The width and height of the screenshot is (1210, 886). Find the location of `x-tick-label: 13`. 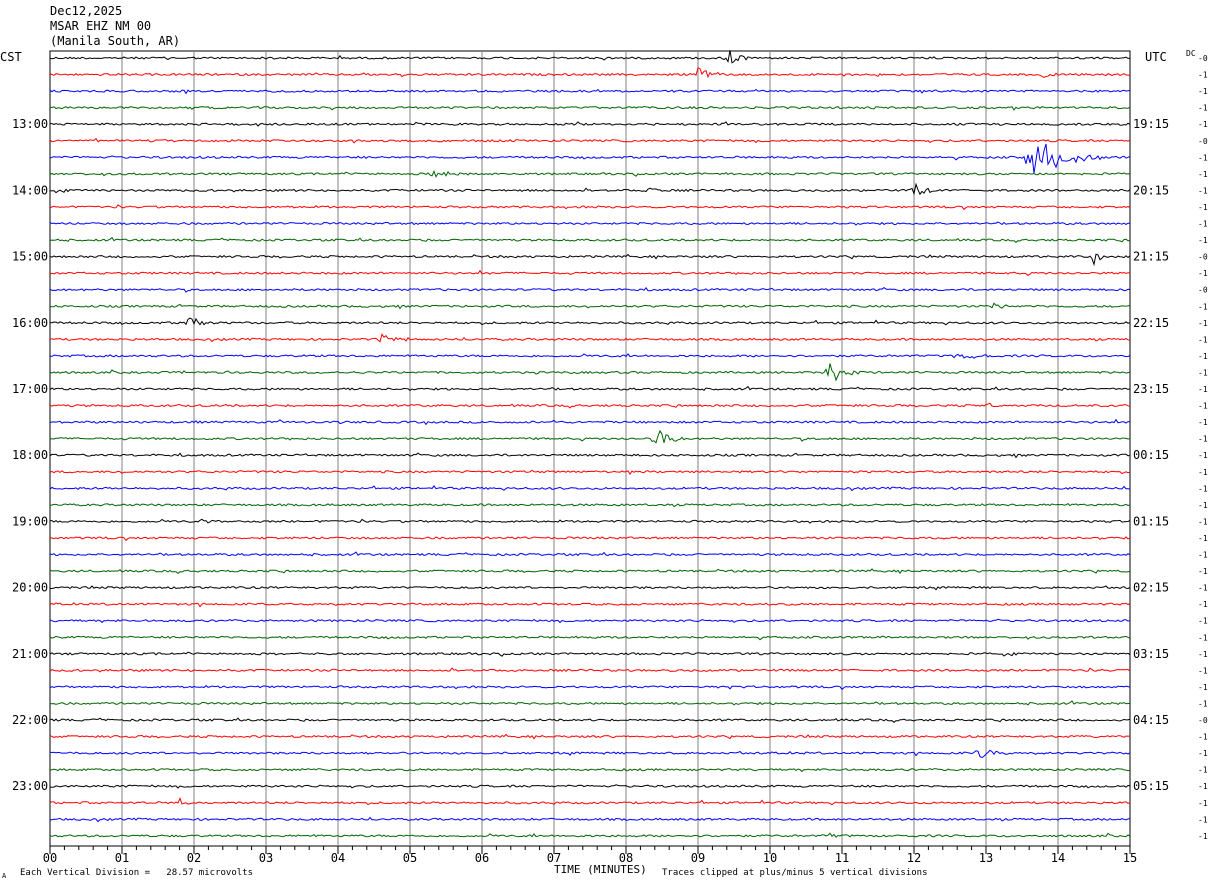

x-tick-label: 13 is located at coordinates (986, 858).